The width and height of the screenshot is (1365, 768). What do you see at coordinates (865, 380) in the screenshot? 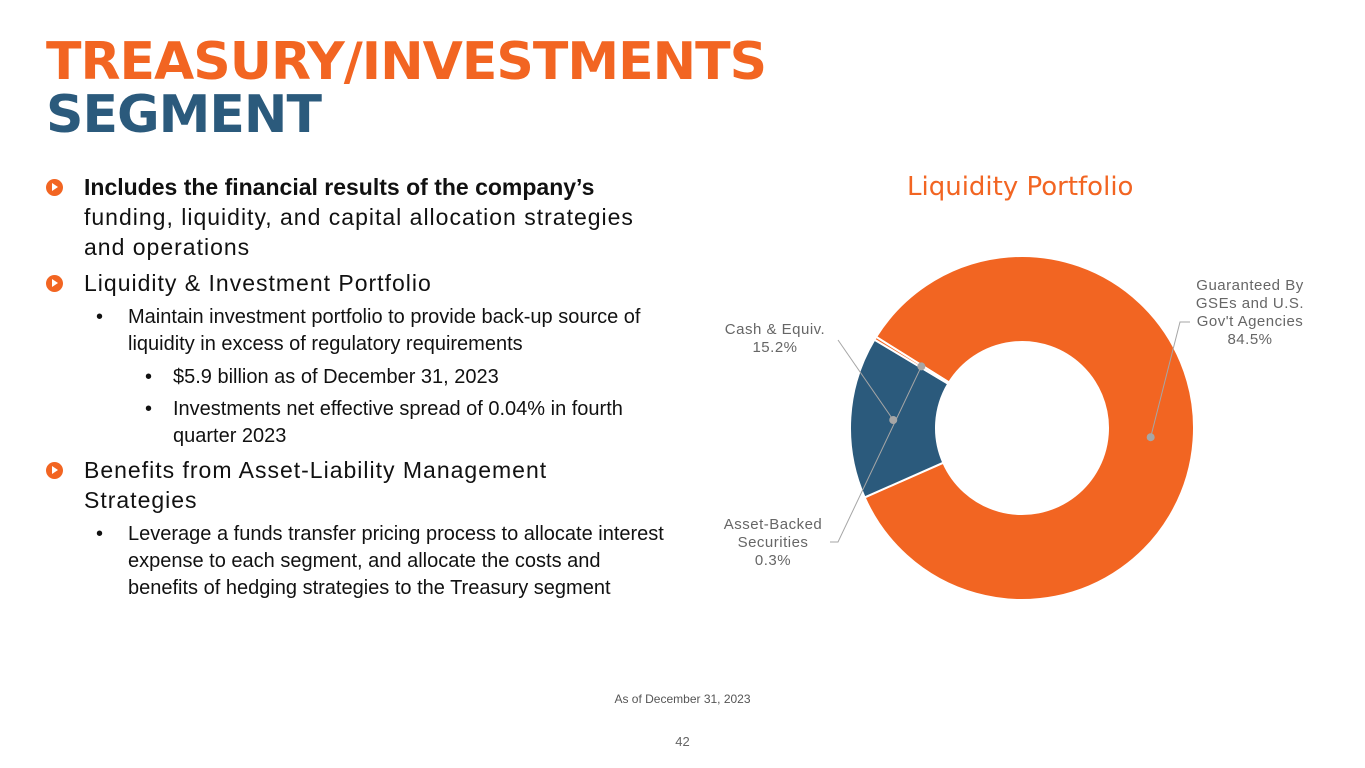
I see `leader-cash` at bounding box center [865, 380].